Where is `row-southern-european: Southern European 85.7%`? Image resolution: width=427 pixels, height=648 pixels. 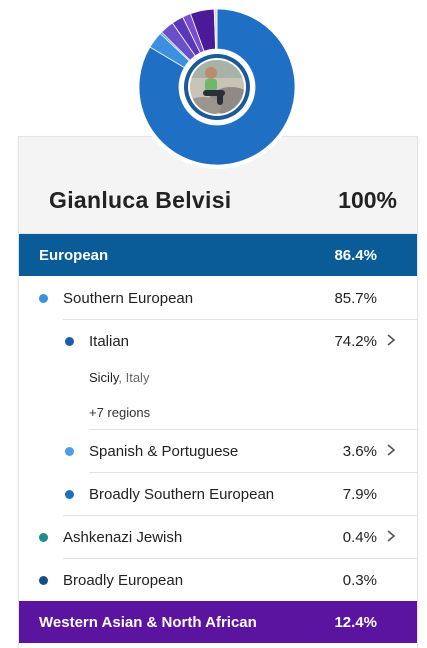 row-southern-european: Southern European 85.7% is located at coordinates (218, 298).